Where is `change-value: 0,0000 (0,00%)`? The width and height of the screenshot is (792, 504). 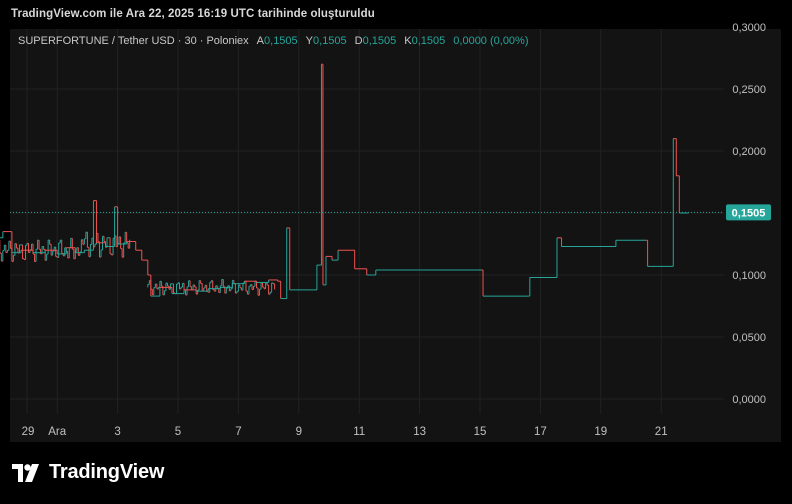
change-value: 0,0000 (0,00%) is located at coordinates (491, 41).